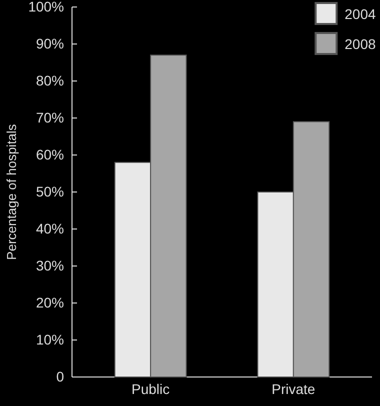 This screenshot has height=406, width=380. What do you see at coordinates (50, 117) in the screenshot?
I see `y-tick-label: 70%` at bounding box center [50, 117].